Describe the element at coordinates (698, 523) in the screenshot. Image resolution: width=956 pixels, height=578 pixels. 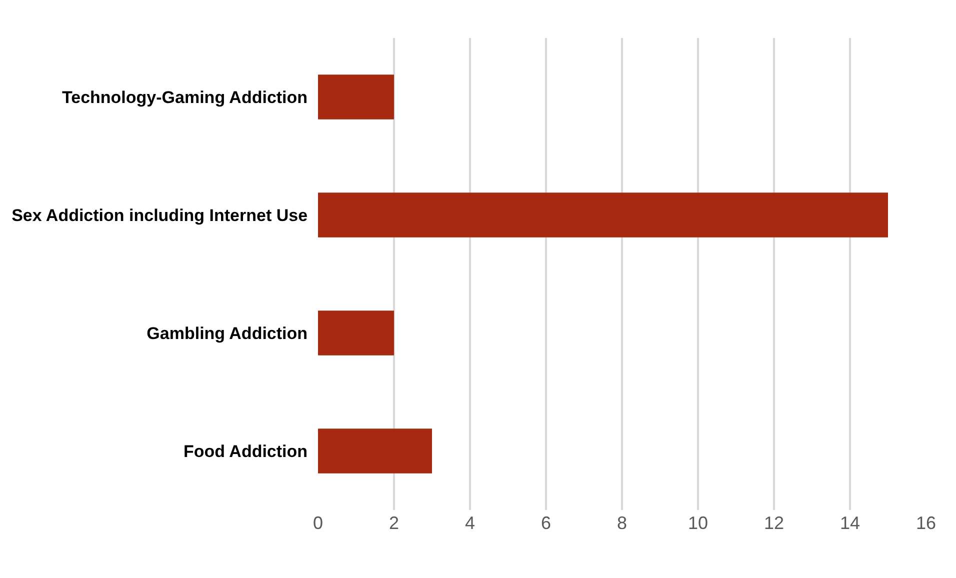
I see `x-tick-label: 10` at that location.